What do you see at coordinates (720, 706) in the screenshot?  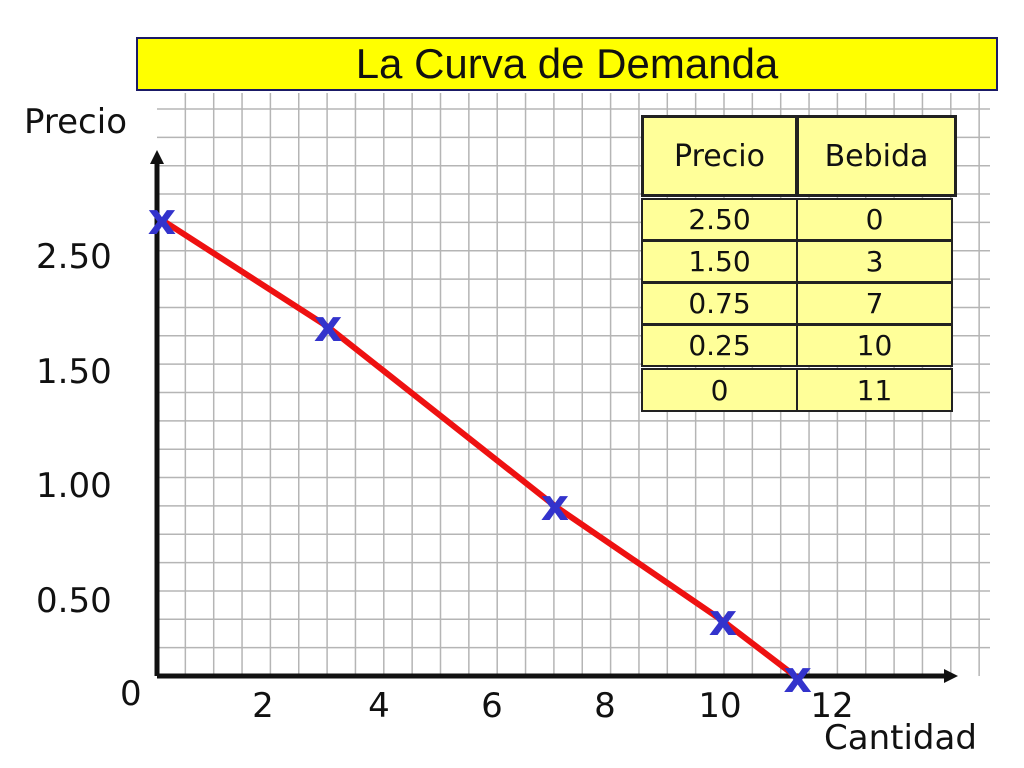 I see `x-tick-label: 10` at bounding box center [720, 706].